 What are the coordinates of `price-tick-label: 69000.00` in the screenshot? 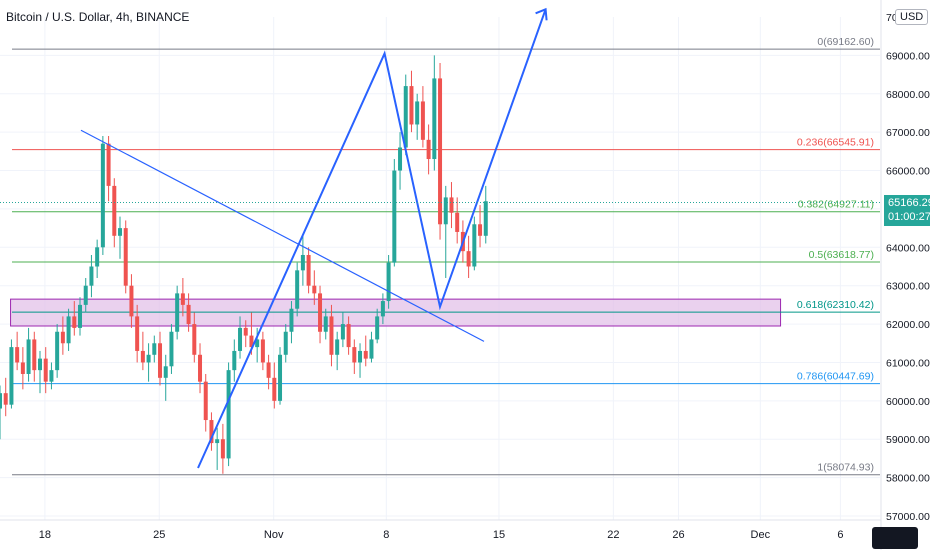 It's located at (908, 56).